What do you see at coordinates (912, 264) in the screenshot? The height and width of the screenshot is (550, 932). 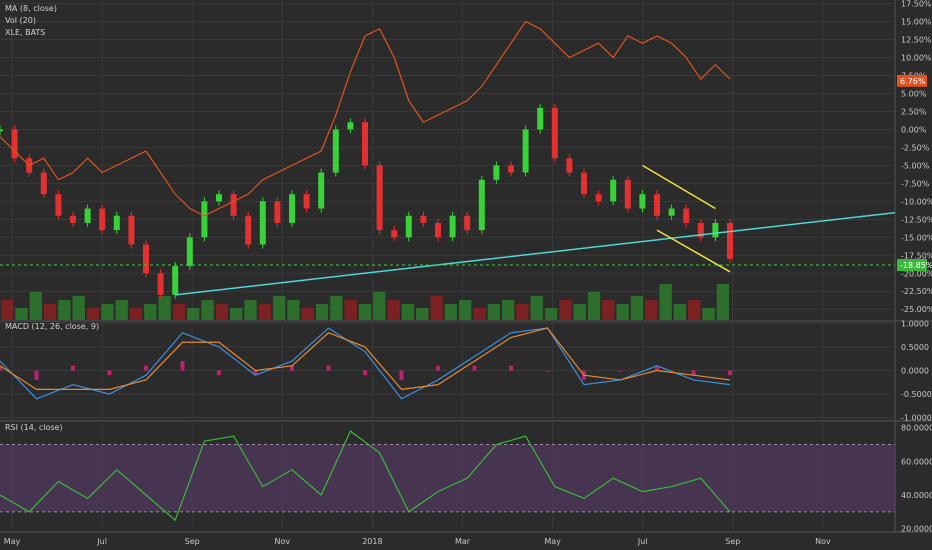 I see `candle-last-value-badge-bg` at bounding box center [912, 264].